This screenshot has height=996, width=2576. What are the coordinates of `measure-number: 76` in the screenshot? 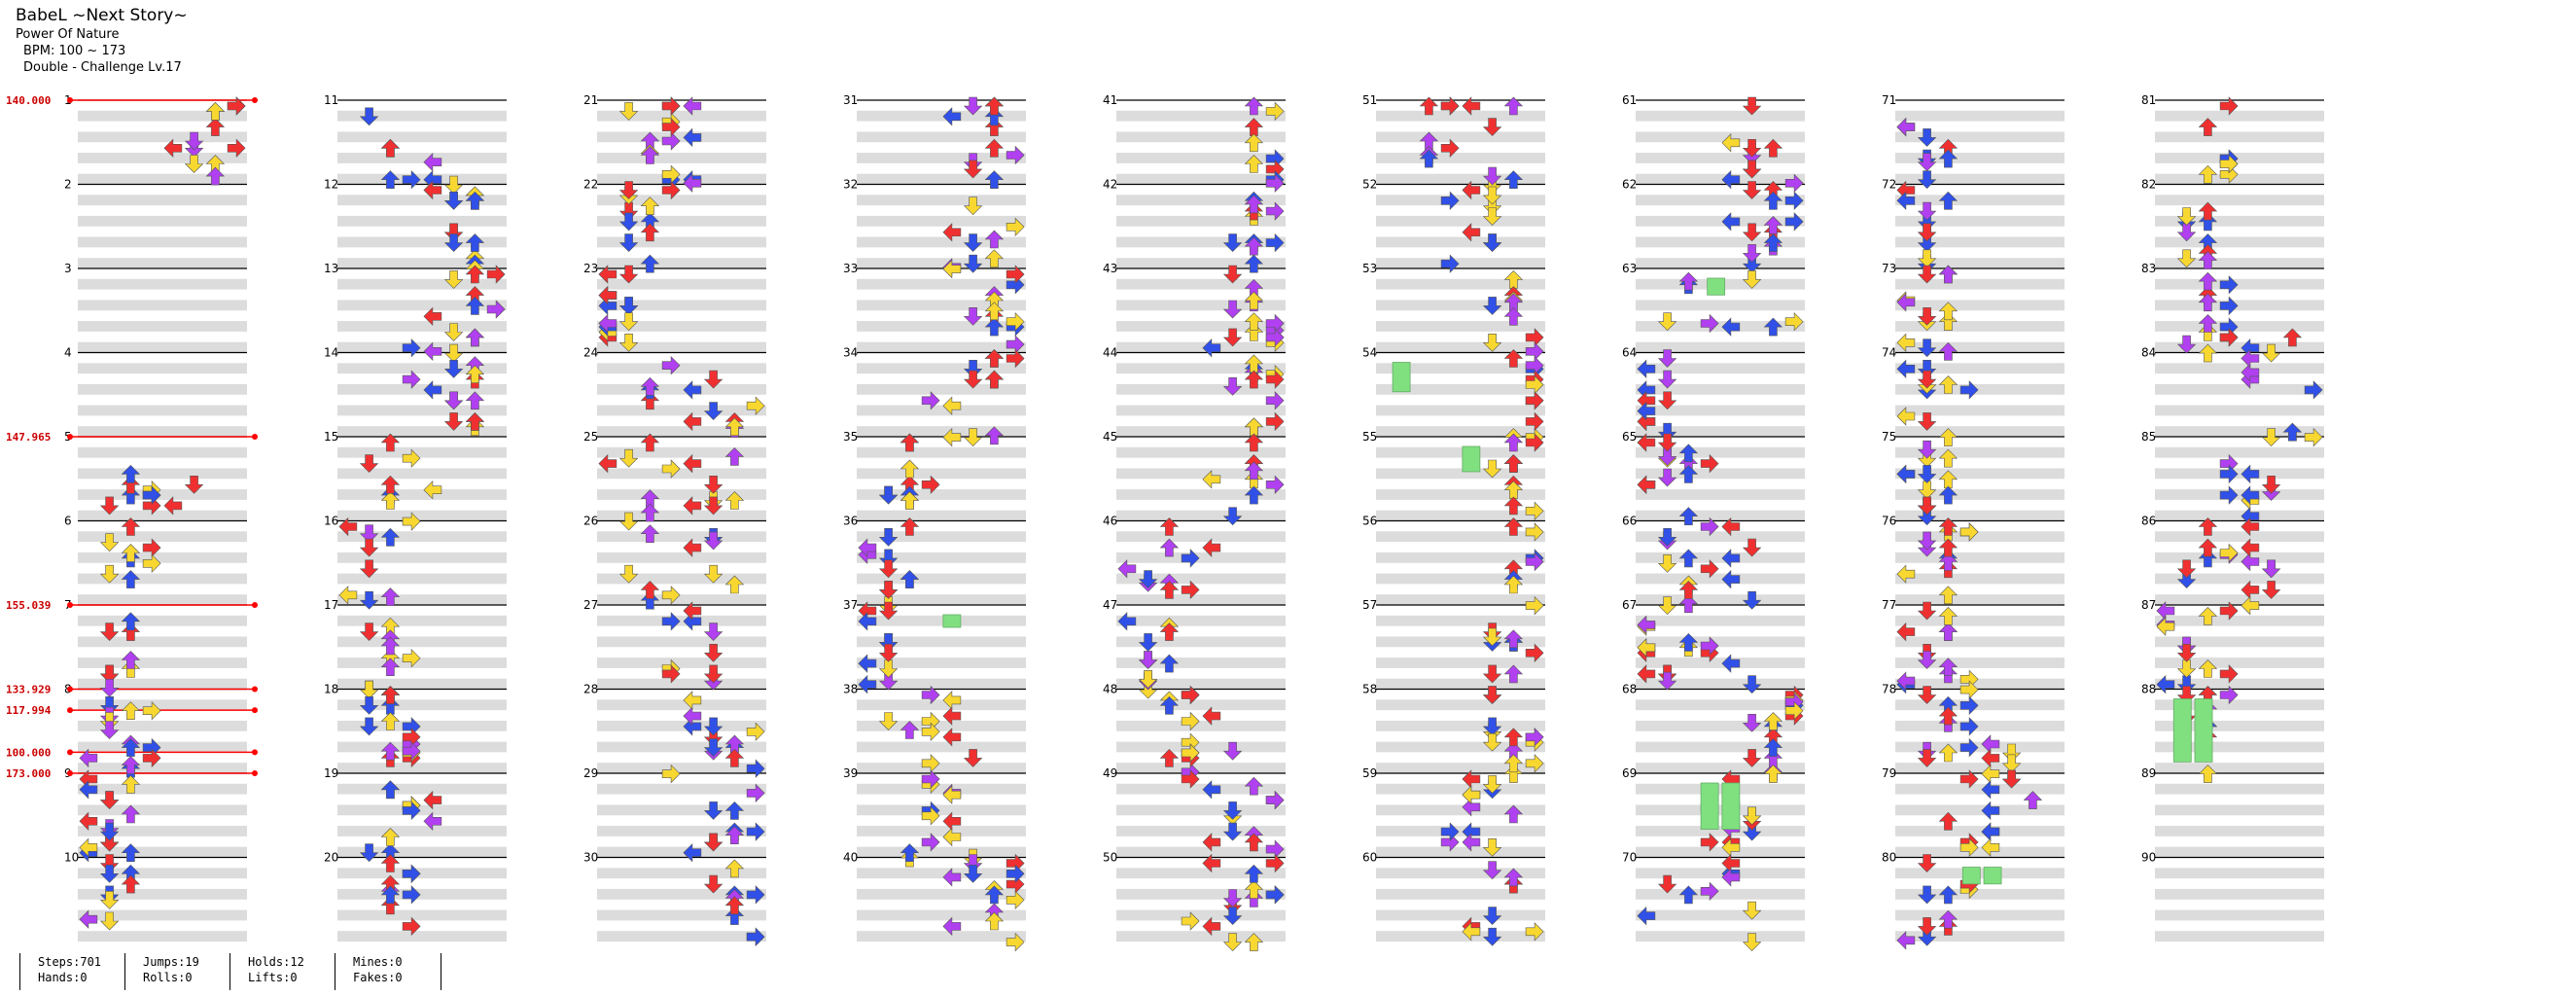 It's located at (1889, 521).